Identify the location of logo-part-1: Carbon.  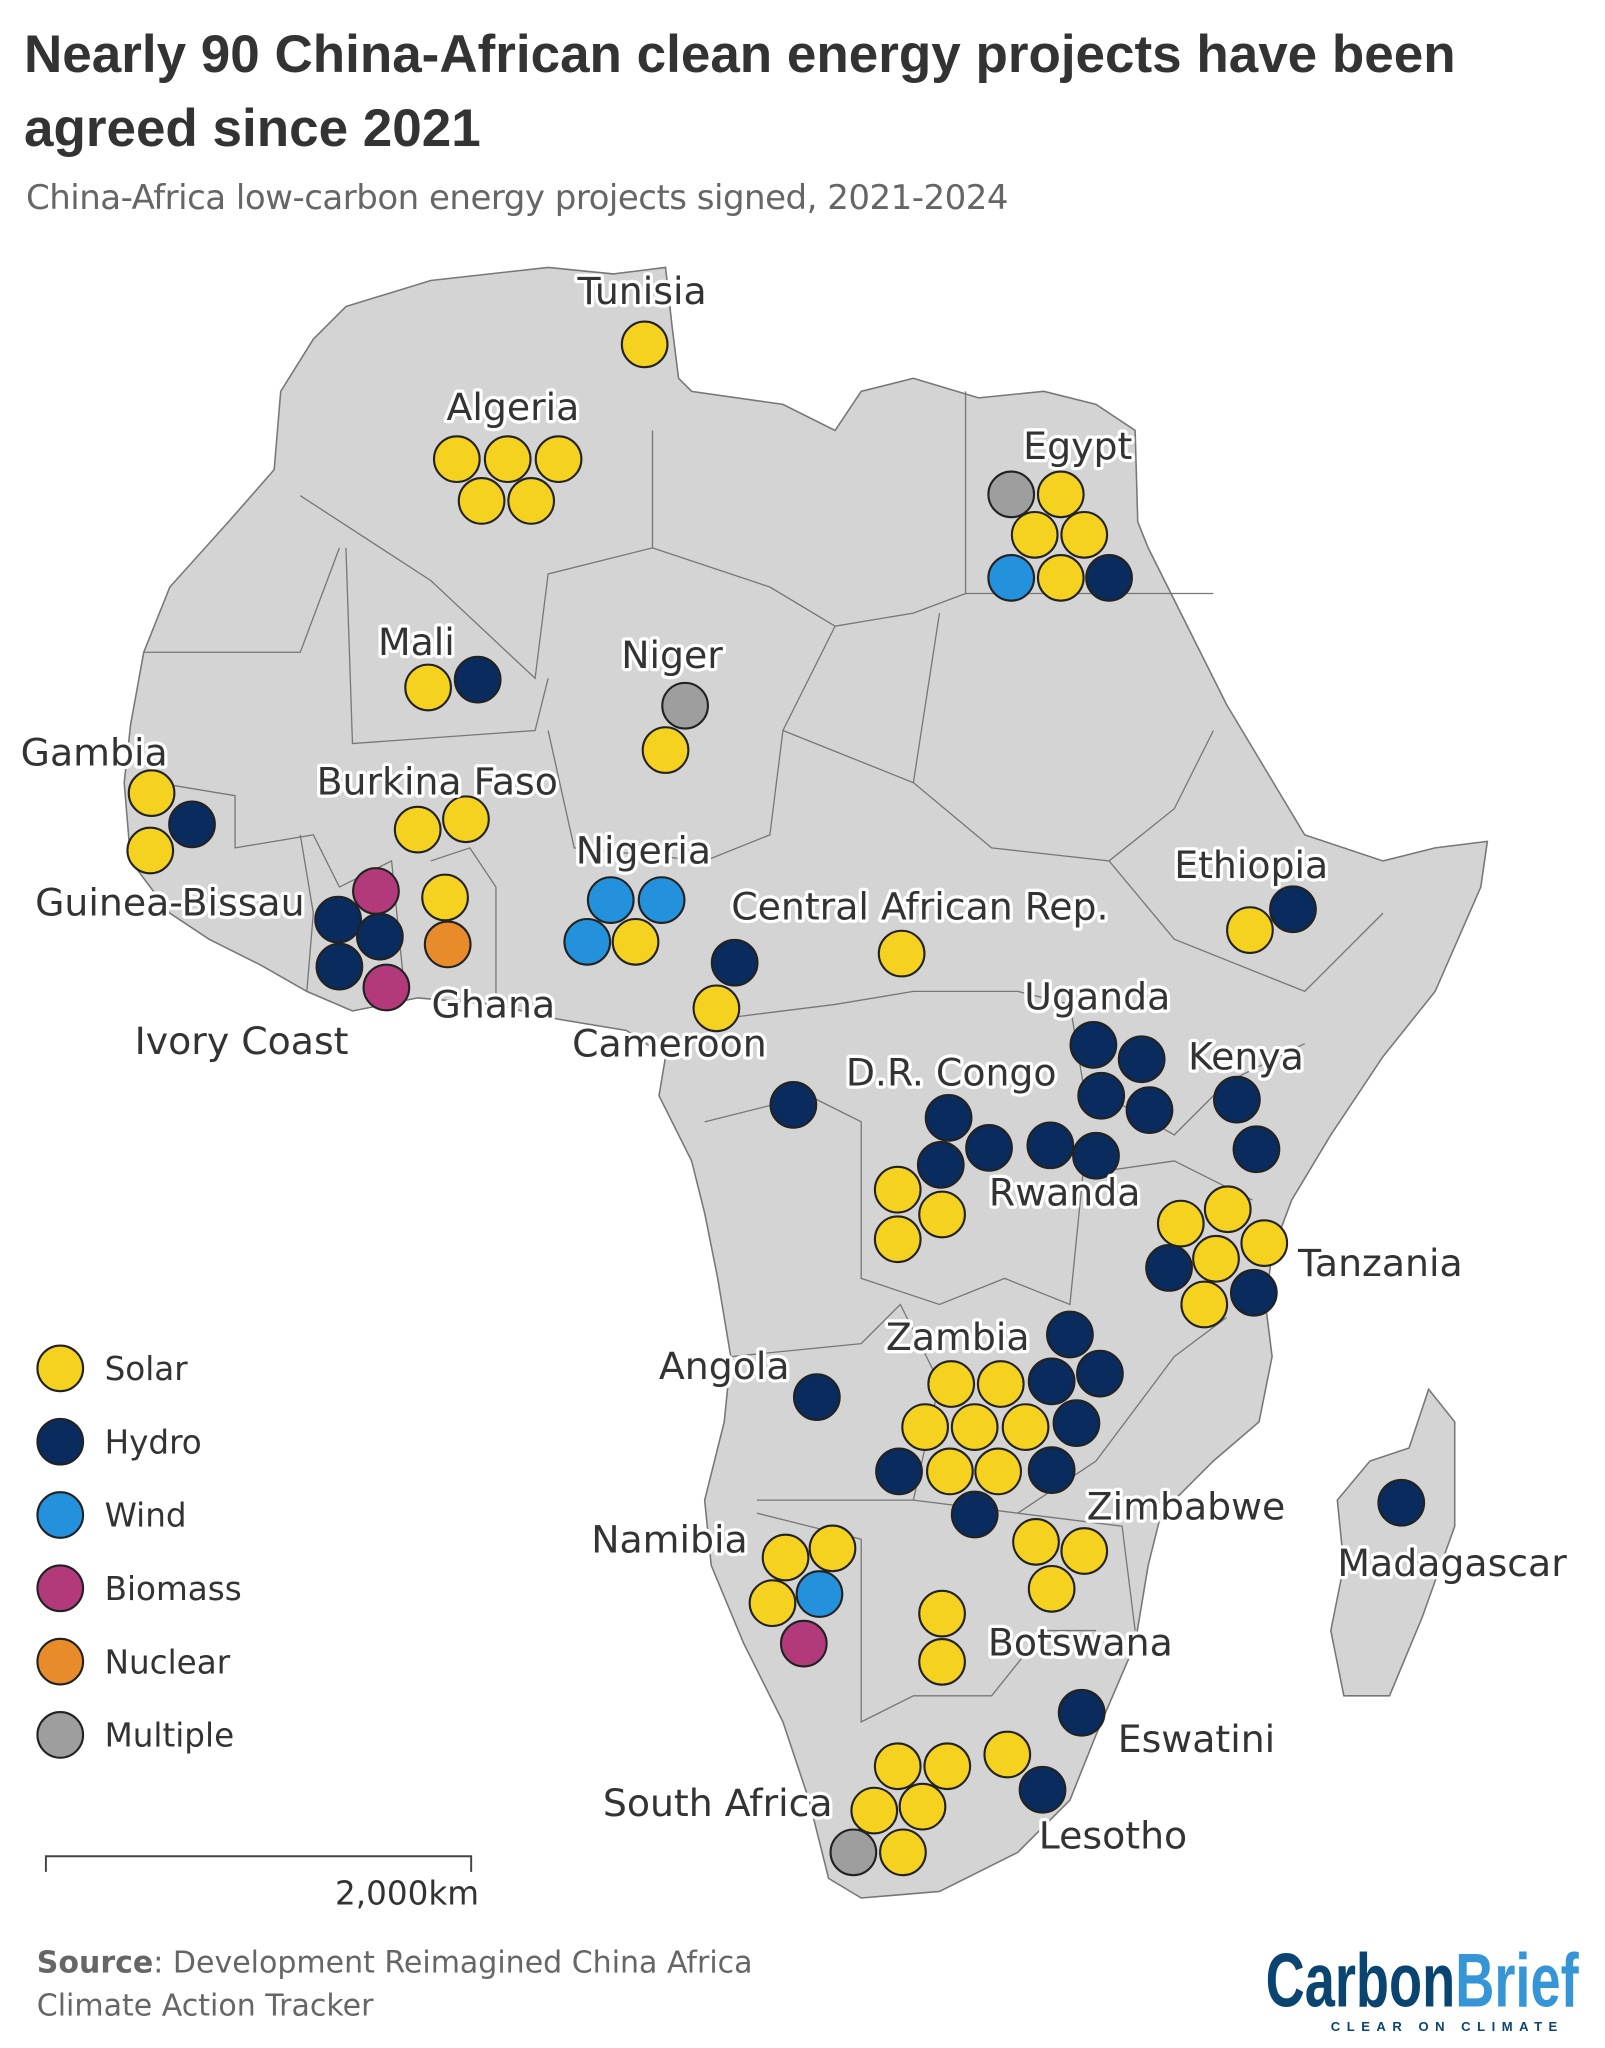
(1361, 1981).